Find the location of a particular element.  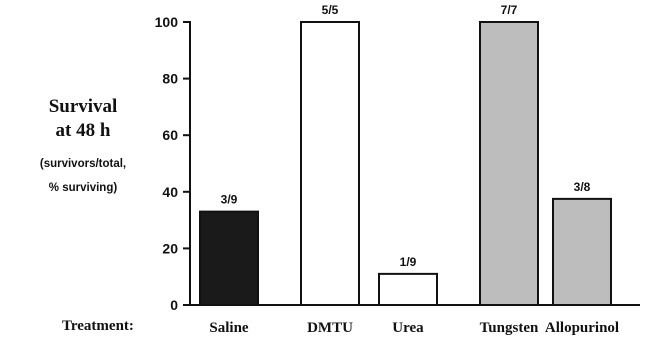

category-label-allopurinol: Allopurinol is located at coordinates (582, 328).